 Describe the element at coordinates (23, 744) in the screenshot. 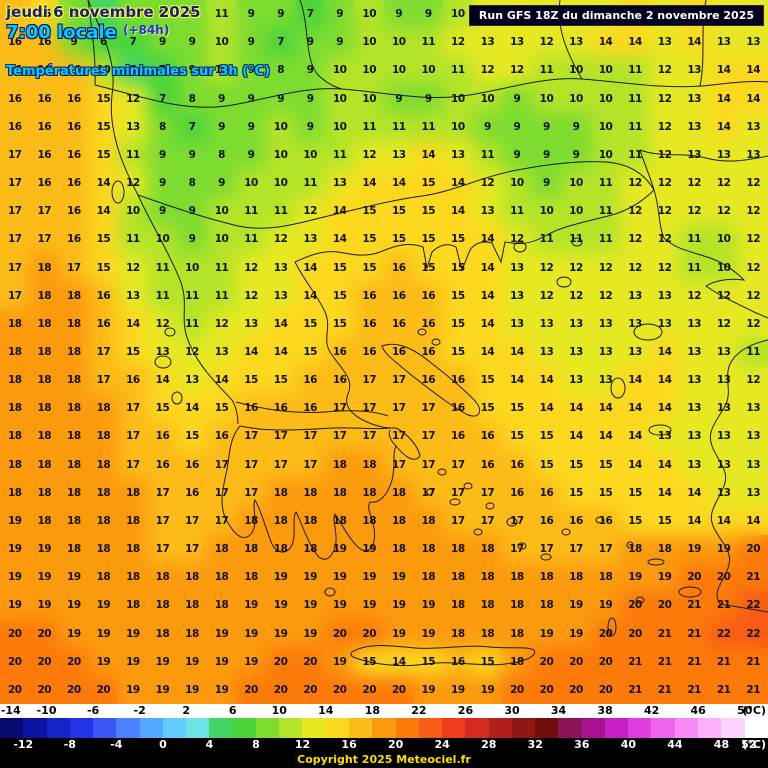

I see `scale-label: -12` at that location.